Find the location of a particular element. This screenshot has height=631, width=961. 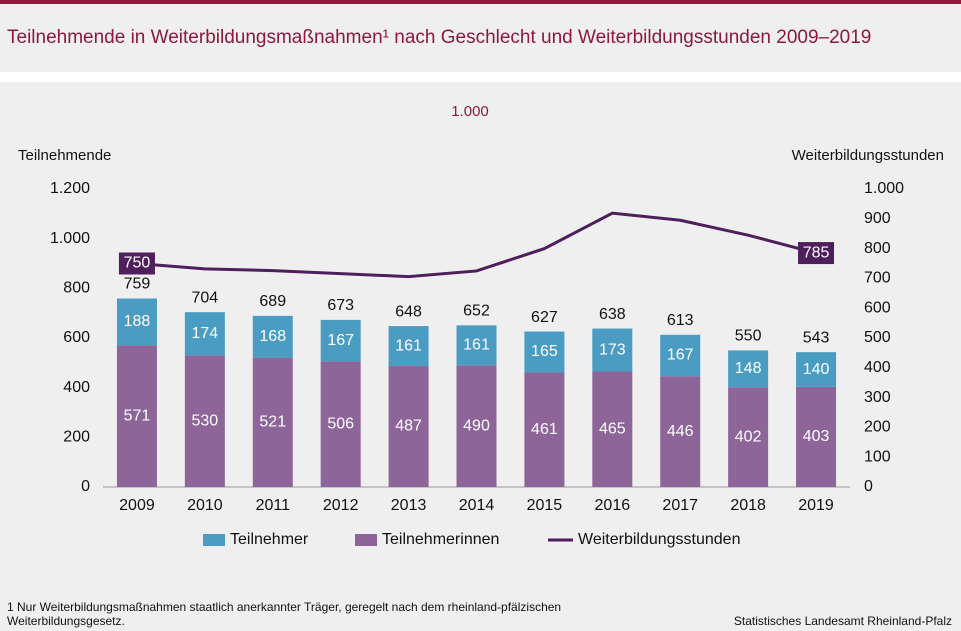

y-tick-label: 1.000 is located at coordinates (70, 238).